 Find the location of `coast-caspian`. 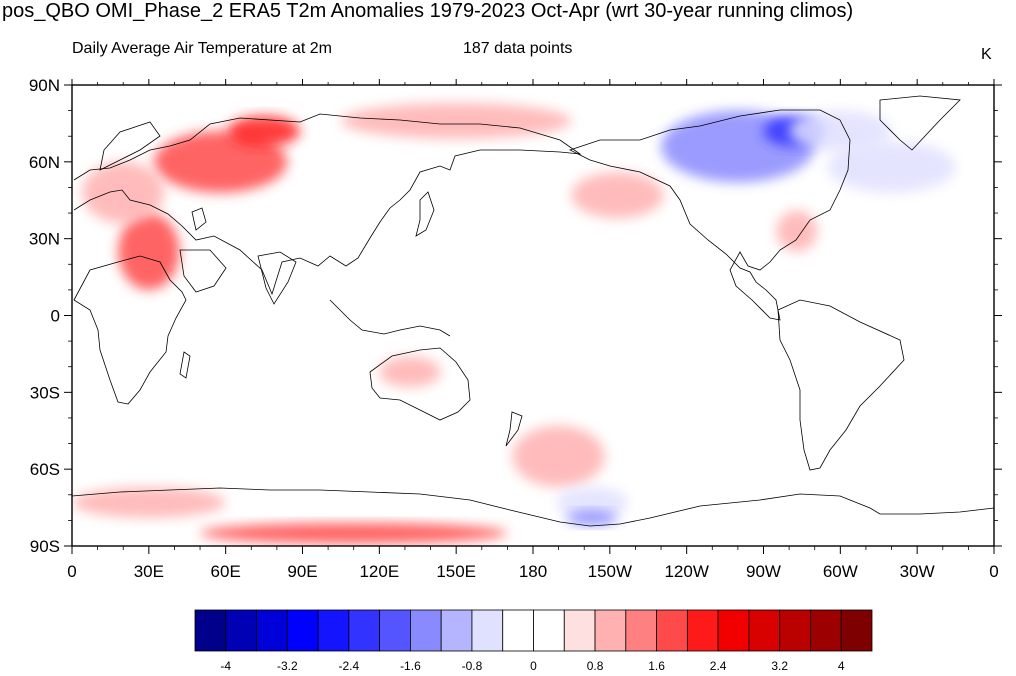

coast-caspian is located at coordinates (199, 219).